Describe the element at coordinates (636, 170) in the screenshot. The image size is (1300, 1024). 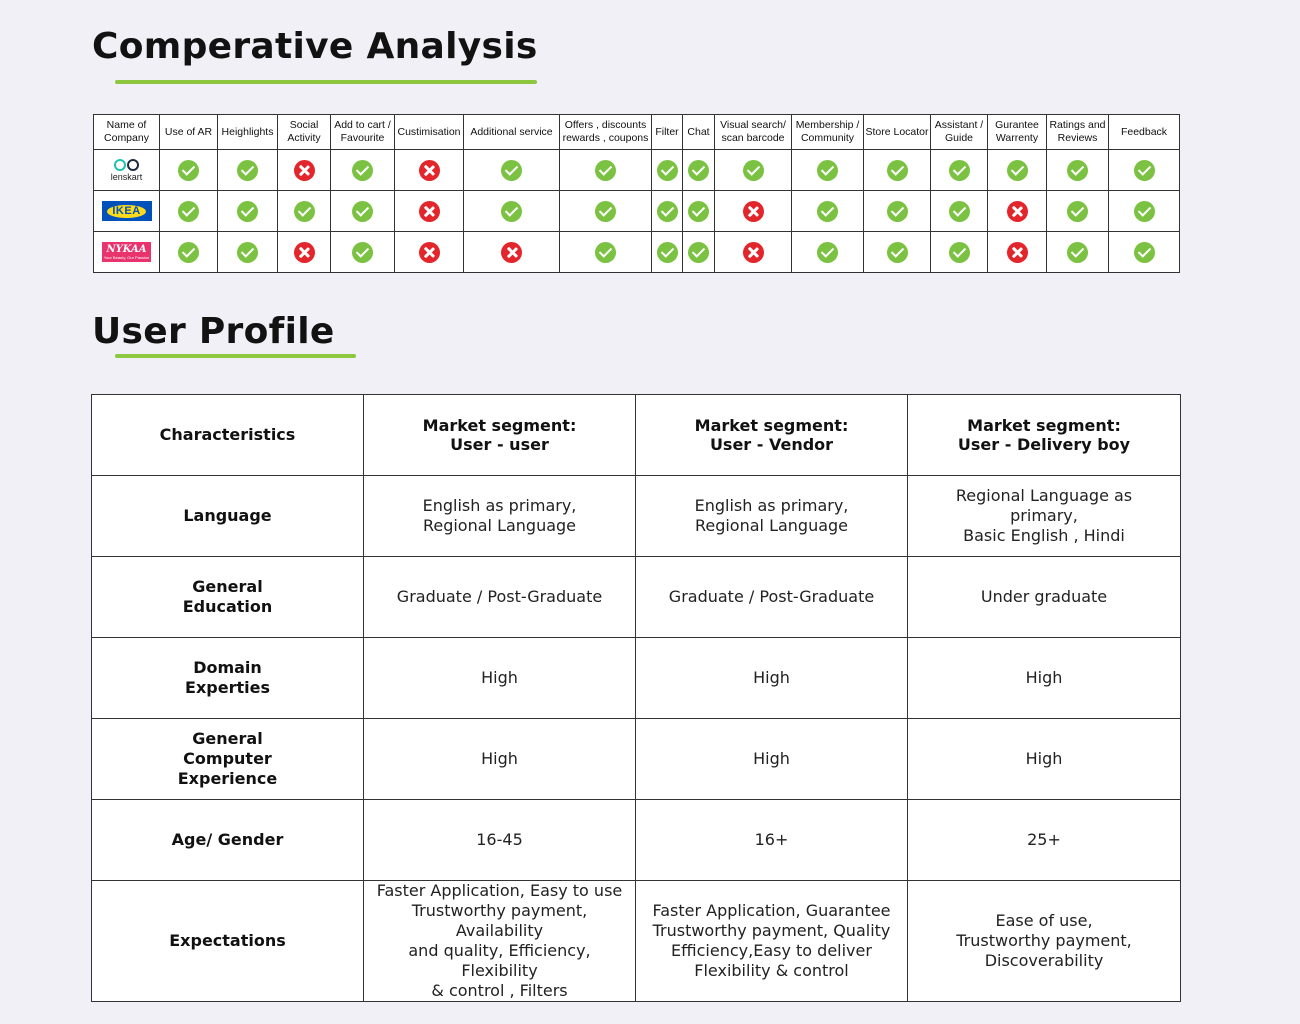
I see `company-row: lenskart` at that location.